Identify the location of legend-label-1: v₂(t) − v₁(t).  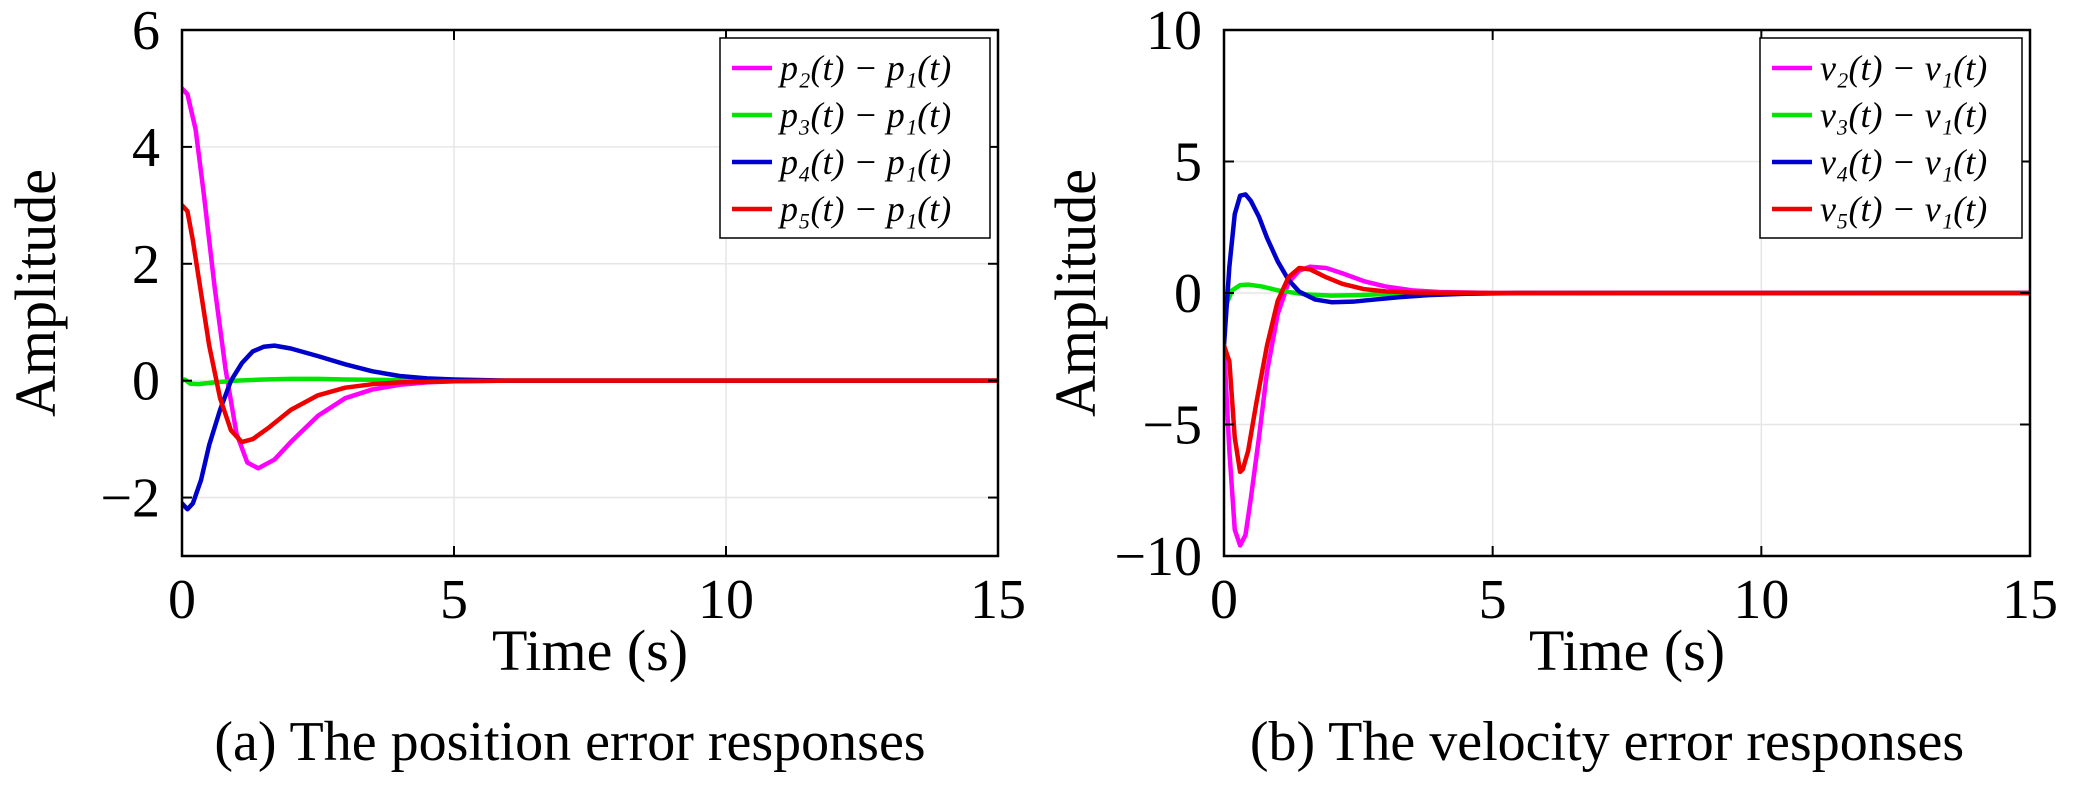
(1903, 68).